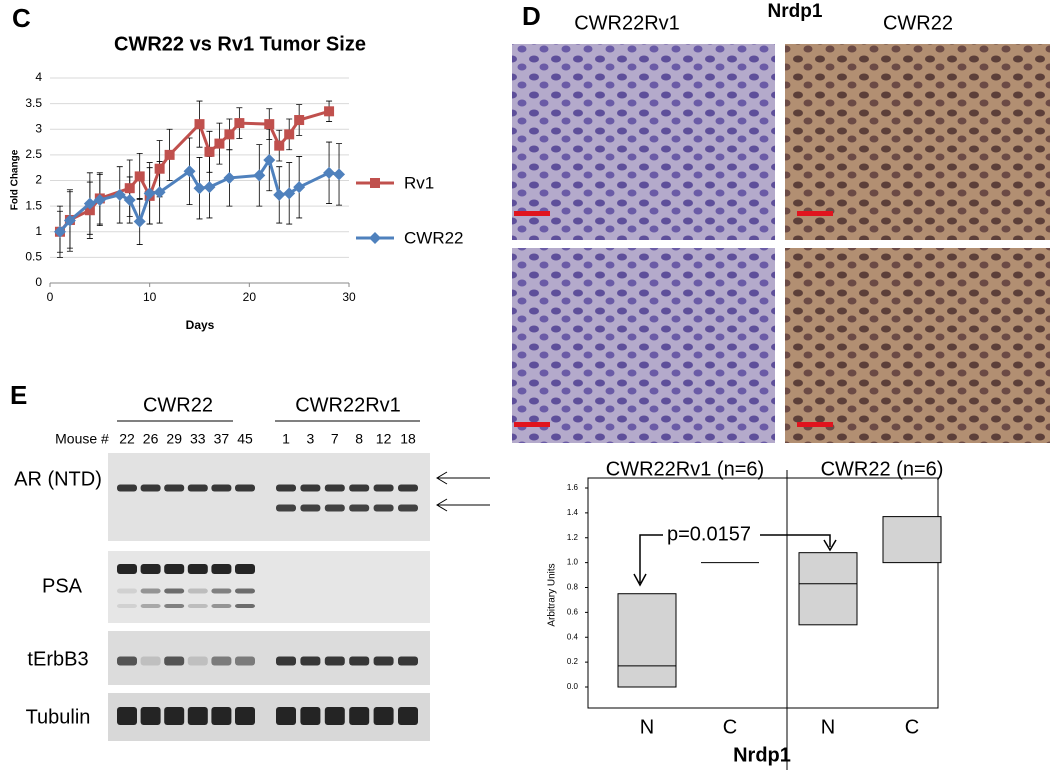 Image resolution: width=1050 pixels, height=770 pixels. I want to click on legend-label: CWR22, so click(434, 237).